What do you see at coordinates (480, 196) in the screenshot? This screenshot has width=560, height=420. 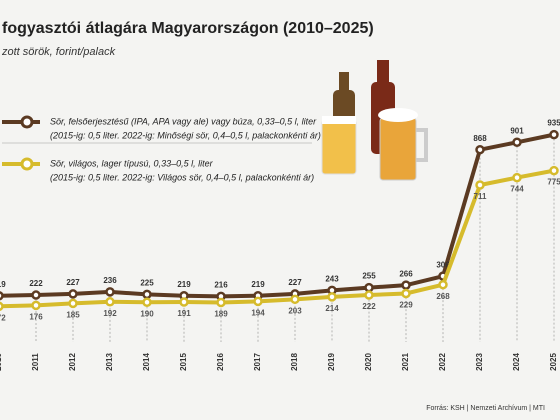 I see `value-label: 711` at bounding box center [480, 196].